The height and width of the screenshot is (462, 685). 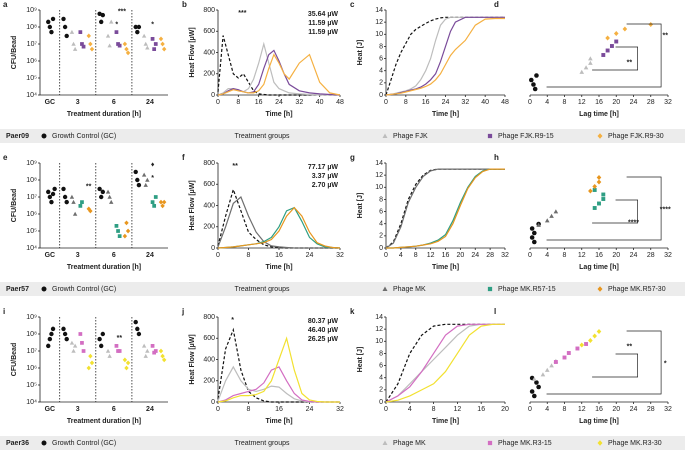 I want to click on legend-label: Growth Control (GC), so click(x=84, y=136).